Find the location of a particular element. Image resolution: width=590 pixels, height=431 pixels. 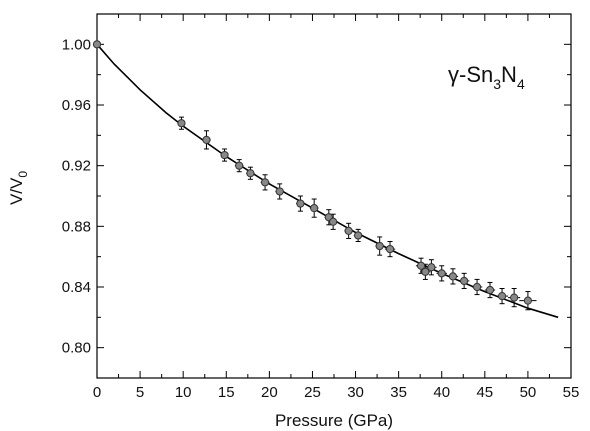

compound-annotation: γ-Sn3N4 is located at coordinates (486, 77).